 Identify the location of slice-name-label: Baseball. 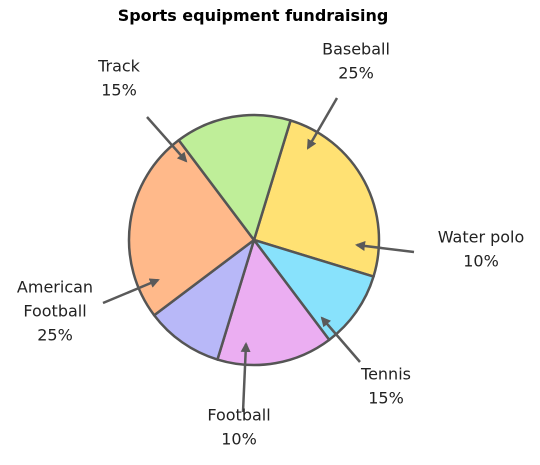
(356, 49).